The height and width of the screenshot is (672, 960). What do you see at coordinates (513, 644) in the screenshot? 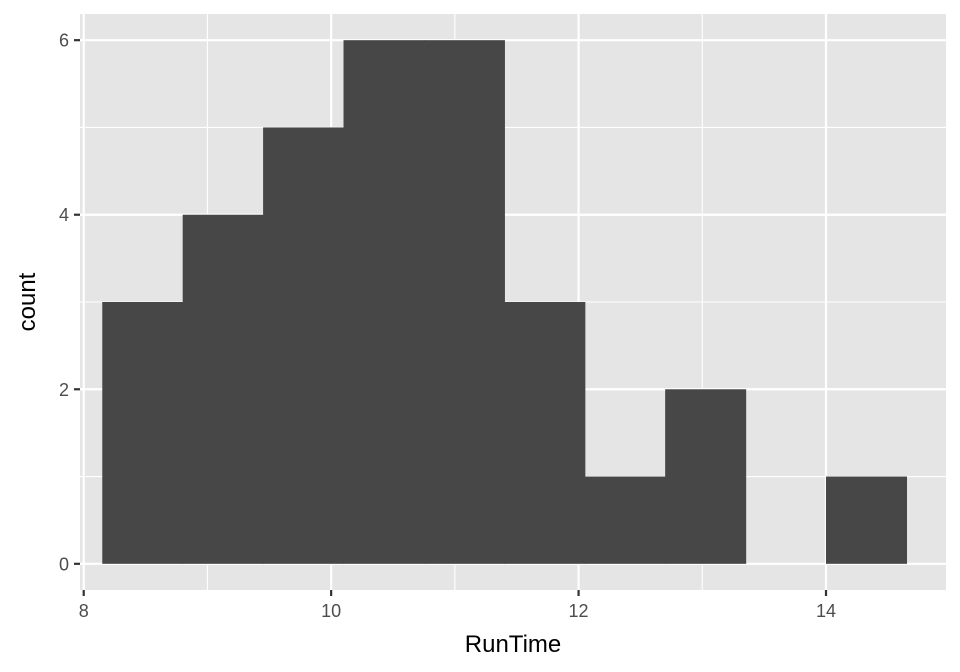
I see `x-axis-title: RunTime` at bounding box center [513, 644].